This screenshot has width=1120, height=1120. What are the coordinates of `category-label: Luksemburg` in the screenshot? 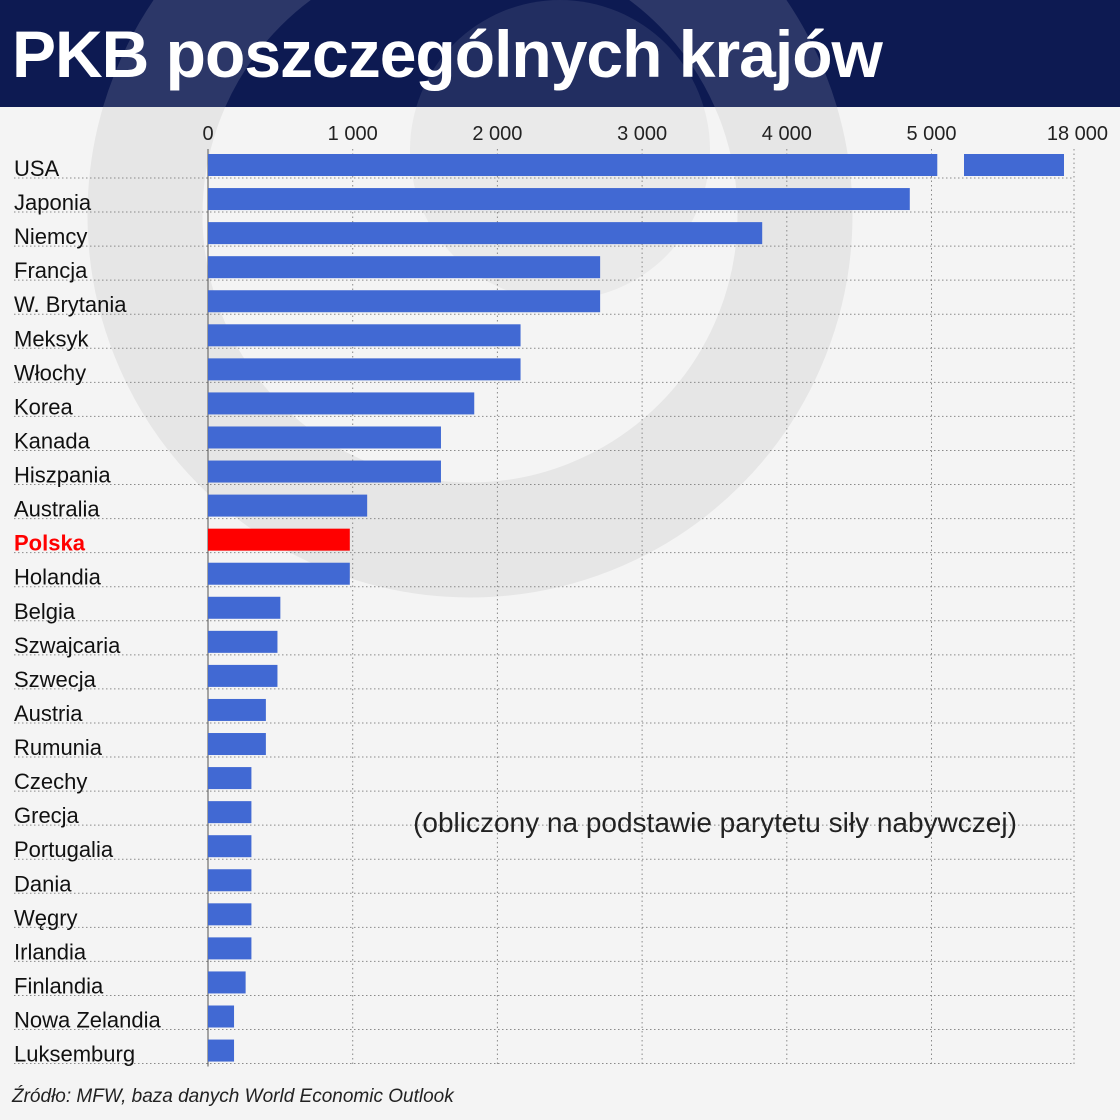 It's located at (74, 1054).